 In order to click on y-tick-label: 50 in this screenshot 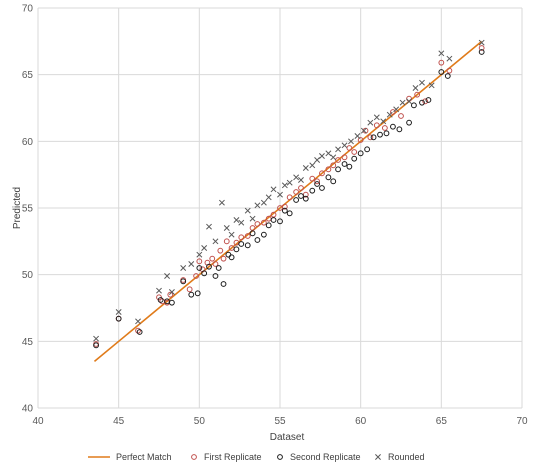, I will do `click(28, 275)`.